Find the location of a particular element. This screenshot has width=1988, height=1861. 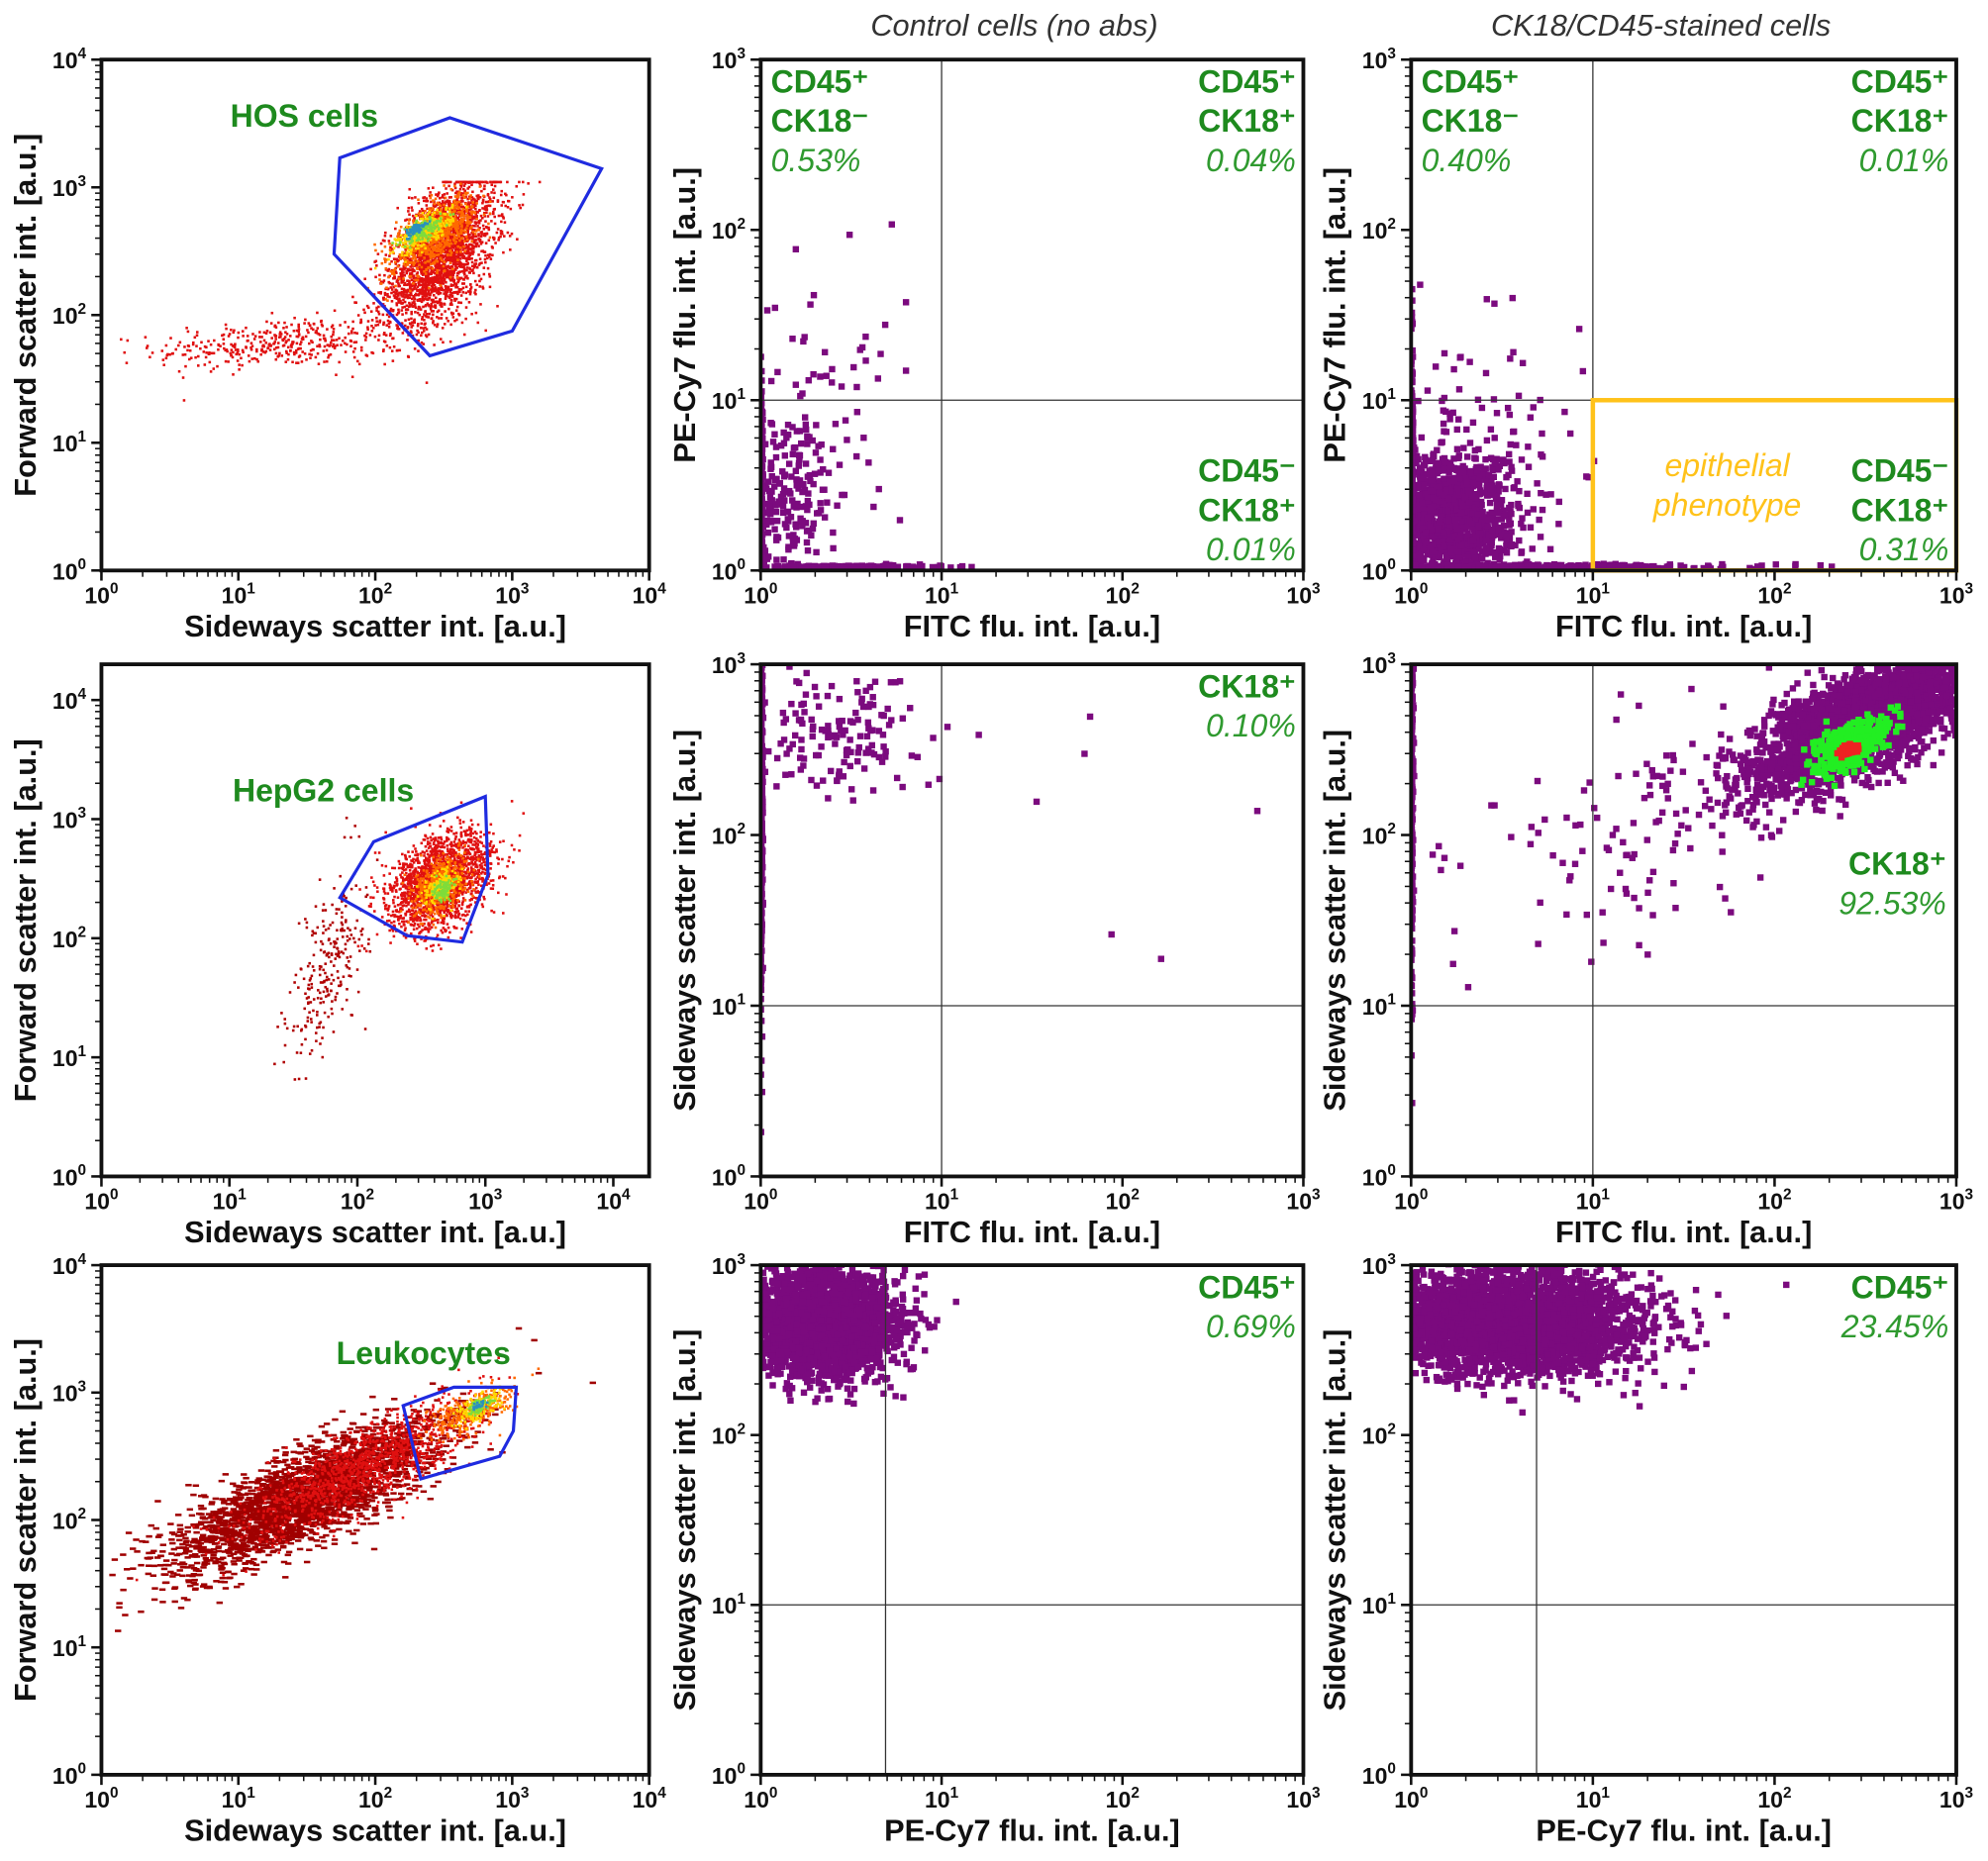

column-title-stained: CK18/CD45-stained cells is located at coordinates (1661, 25).